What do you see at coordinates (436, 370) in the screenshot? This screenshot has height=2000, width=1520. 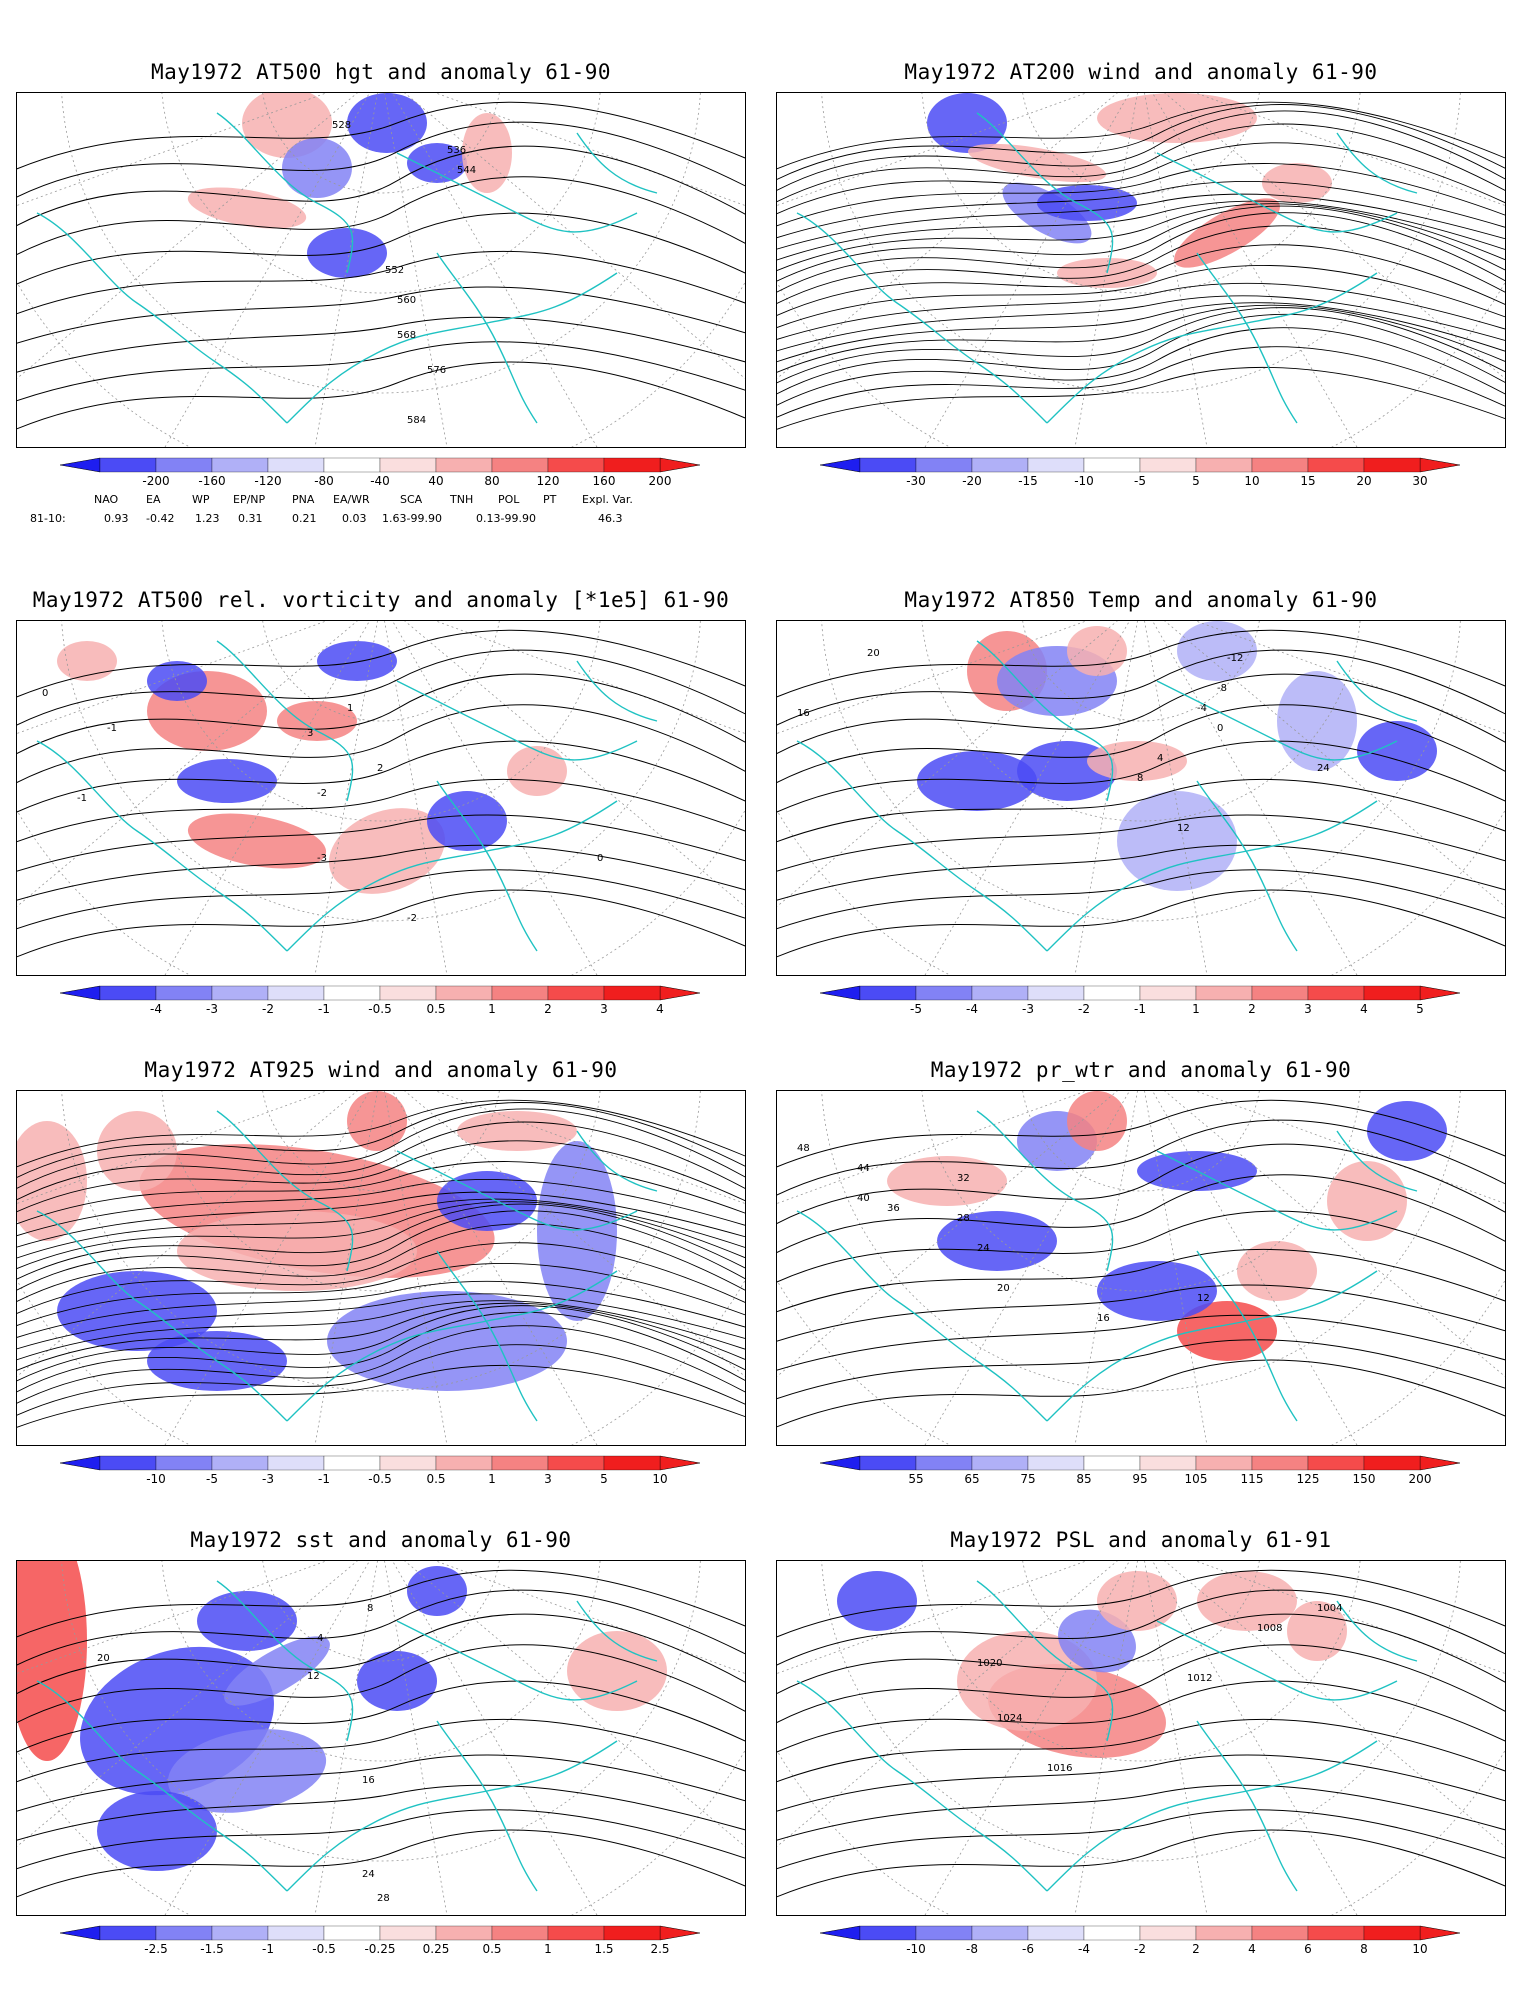 I see `contour-label: 576` at bounding box center [436, 370].